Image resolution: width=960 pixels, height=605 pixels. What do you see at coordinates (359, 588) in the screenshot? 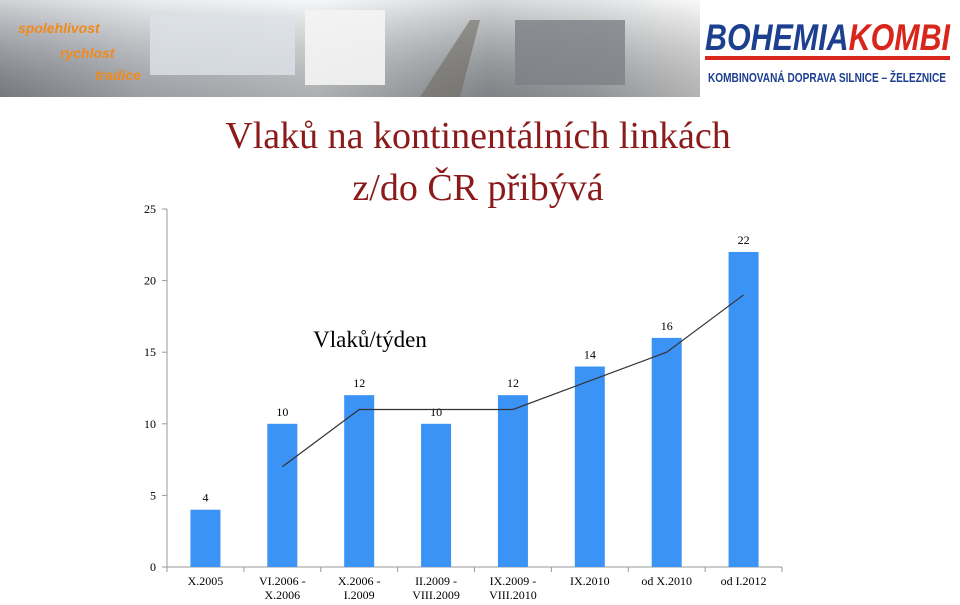
I see `x-tick-label: X.2006 -I.2009` at bounding box center [359, 588].